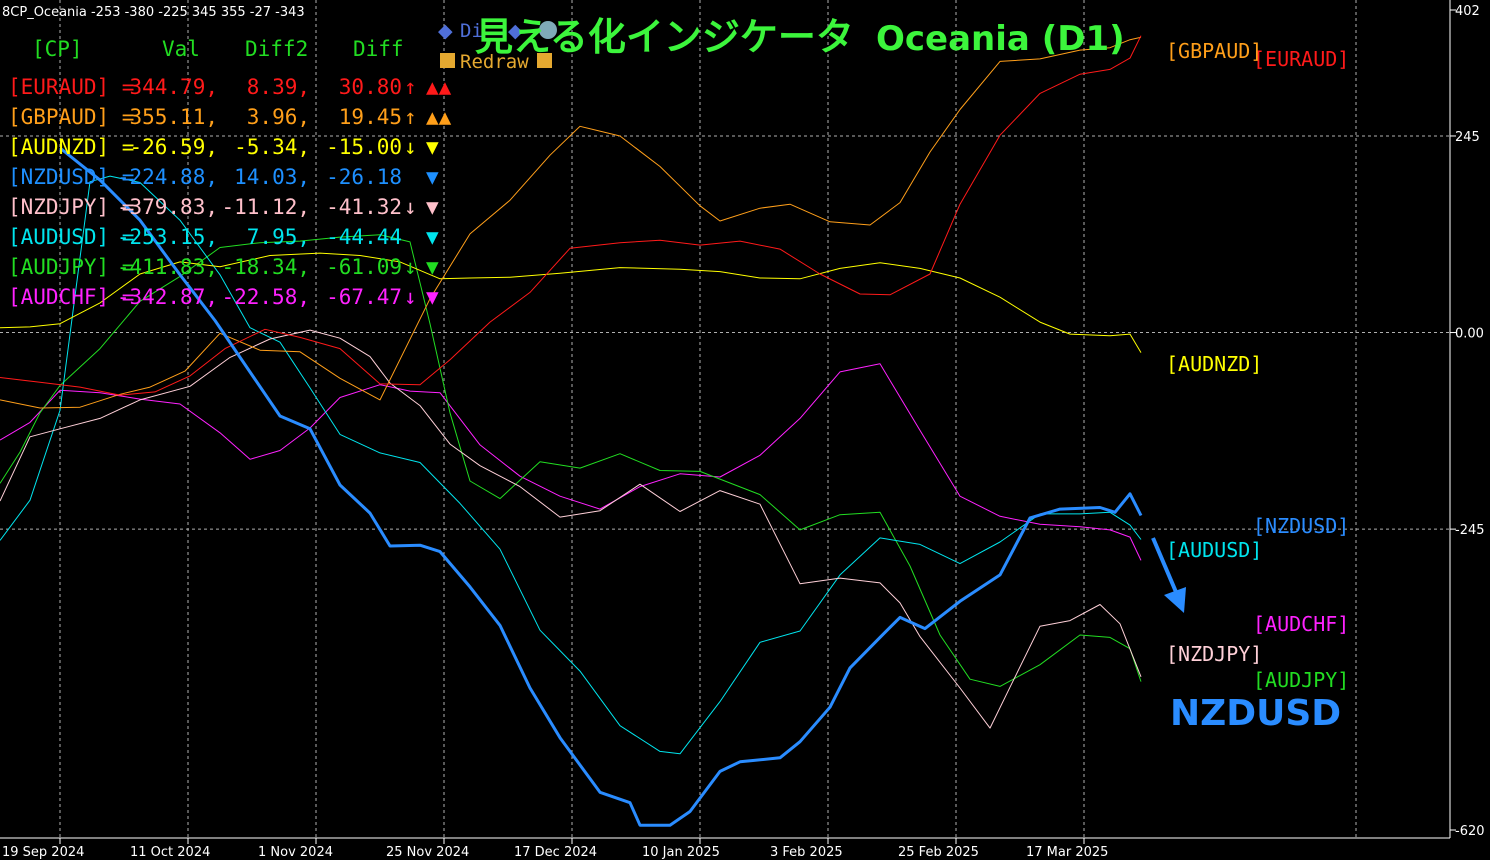  What do you see at coordinates (1164, 565) in the screenshot?
I see `trend-arrow-shaft` at bounding box center [1164, 565].